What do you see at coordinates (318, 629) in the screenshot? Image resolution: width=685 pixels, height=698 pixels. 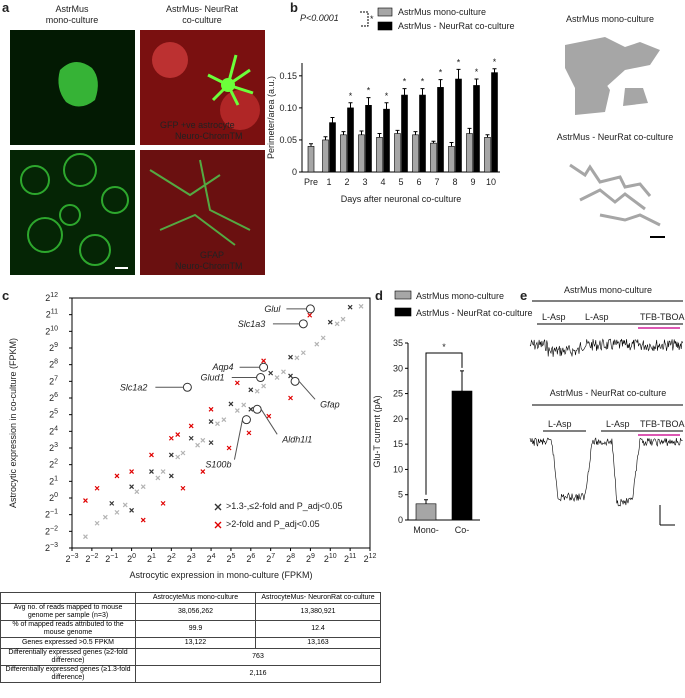 I see `table-cell: 12.4` at bounding box center [318, 629].